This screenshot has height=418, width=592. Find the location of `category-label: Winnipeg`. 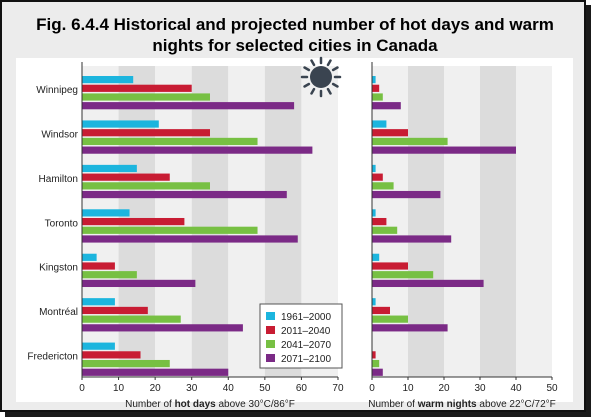

category-label: Winnipeg is located at coordinates (57, 90).